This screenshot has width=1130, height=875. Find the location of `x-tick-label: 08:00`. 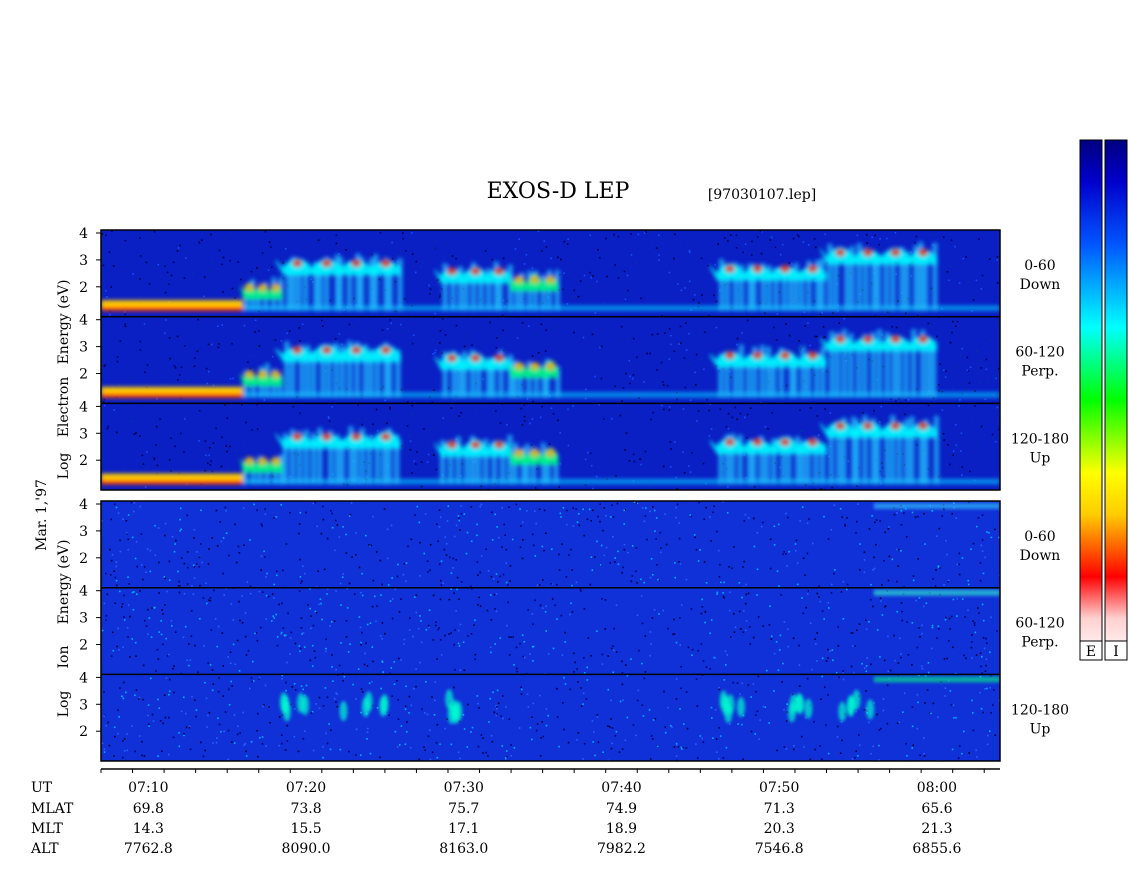

x-tick-label: 08:00 is located at coordinates (937, 788).